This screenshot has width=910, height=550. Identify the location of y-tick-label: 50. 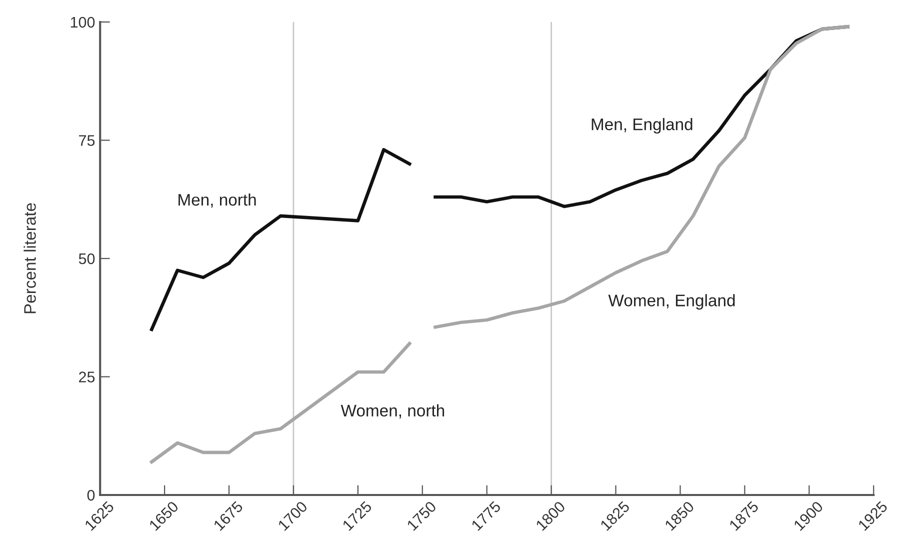
(86, 258).